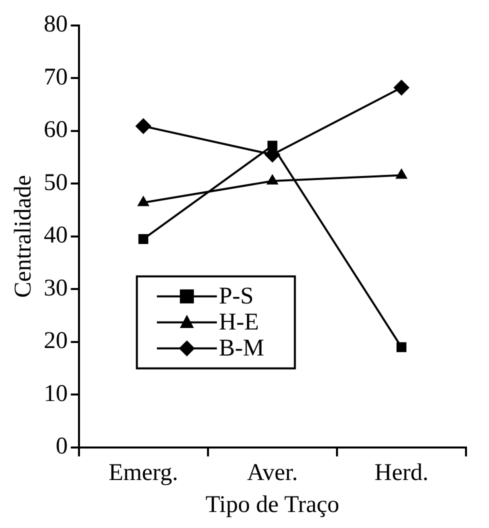 This screenshot has height=528, width=489. Describe the element at coordinates (401, 473) in the screenshot. I see `x-tick-label: Herd.` at that location.